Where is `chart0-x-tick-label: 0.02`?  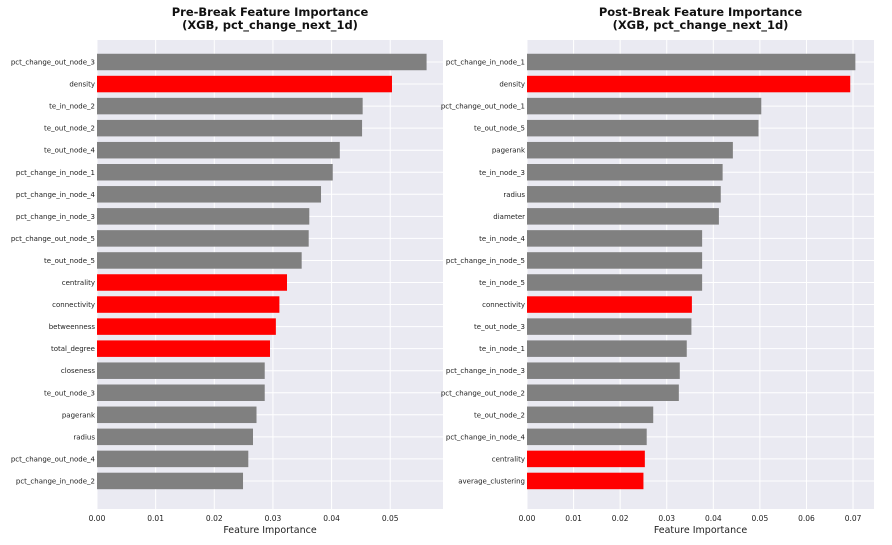
chart0-x-tick-label: 0.02 is located at coordinates (214, 518).